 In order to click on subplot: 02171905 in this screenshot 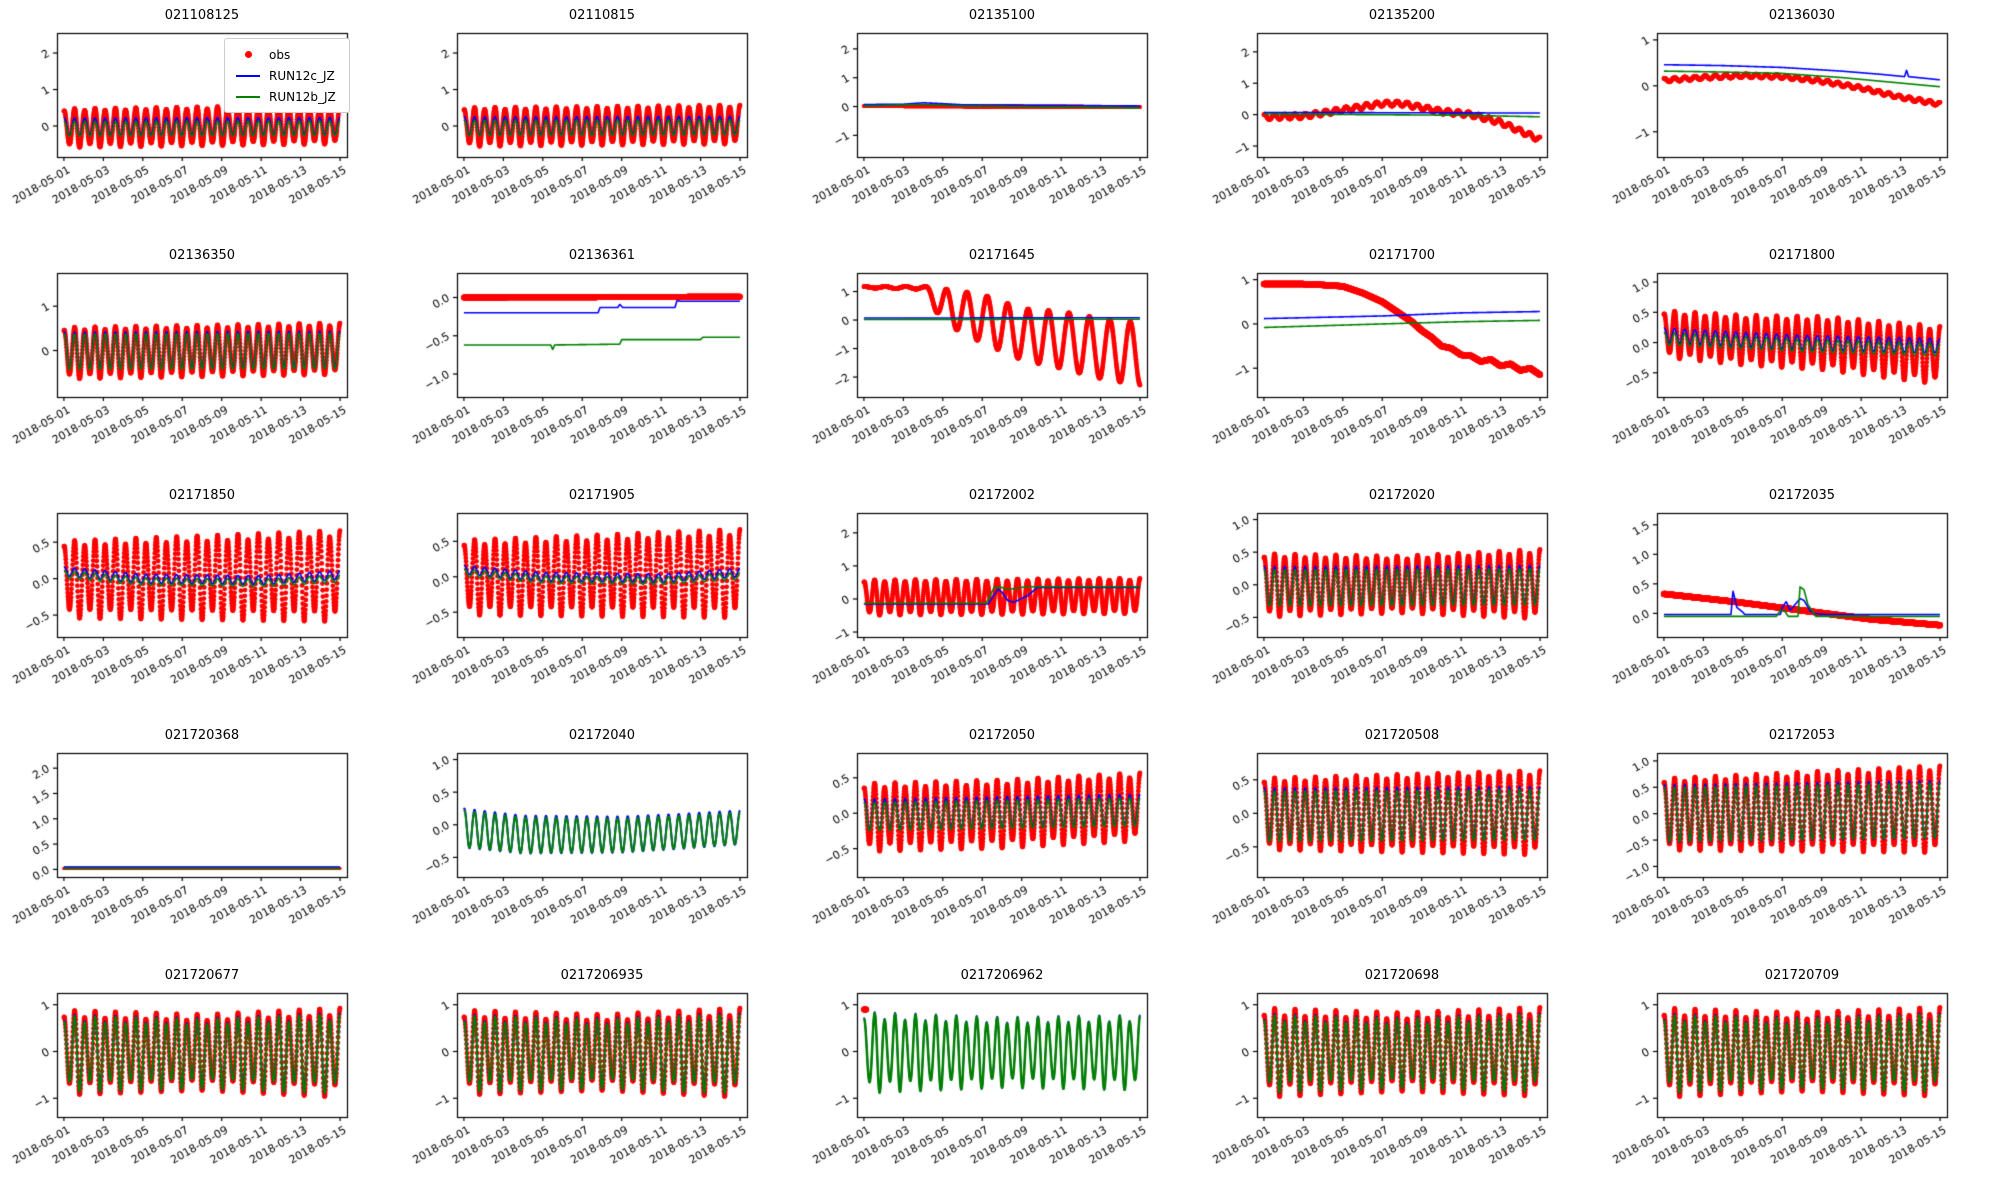, I will do `click(600, 600)`.